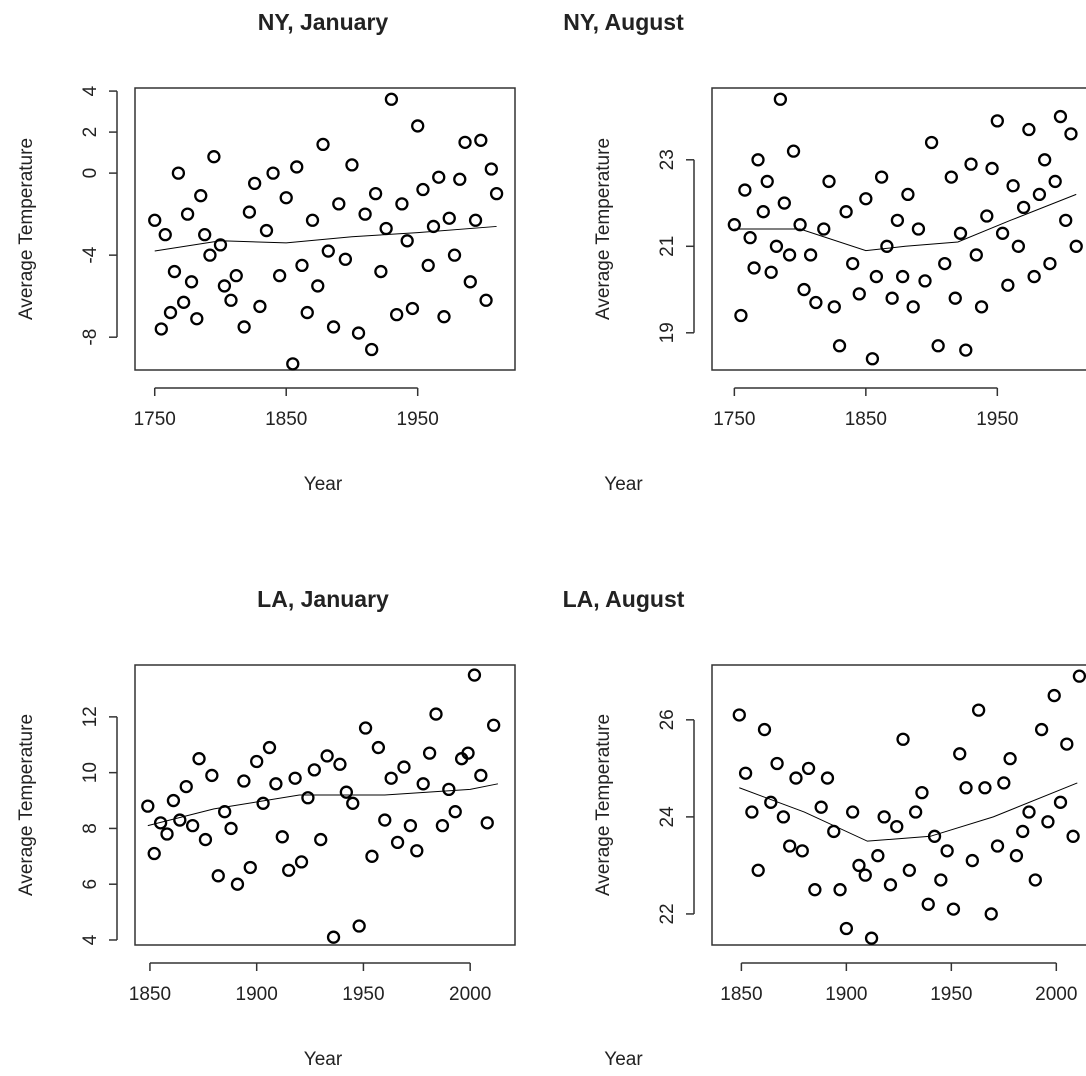  Describe the element at coordinates (951, 994) in the screenshot. I see `x-tick-label: 1950` at that location.